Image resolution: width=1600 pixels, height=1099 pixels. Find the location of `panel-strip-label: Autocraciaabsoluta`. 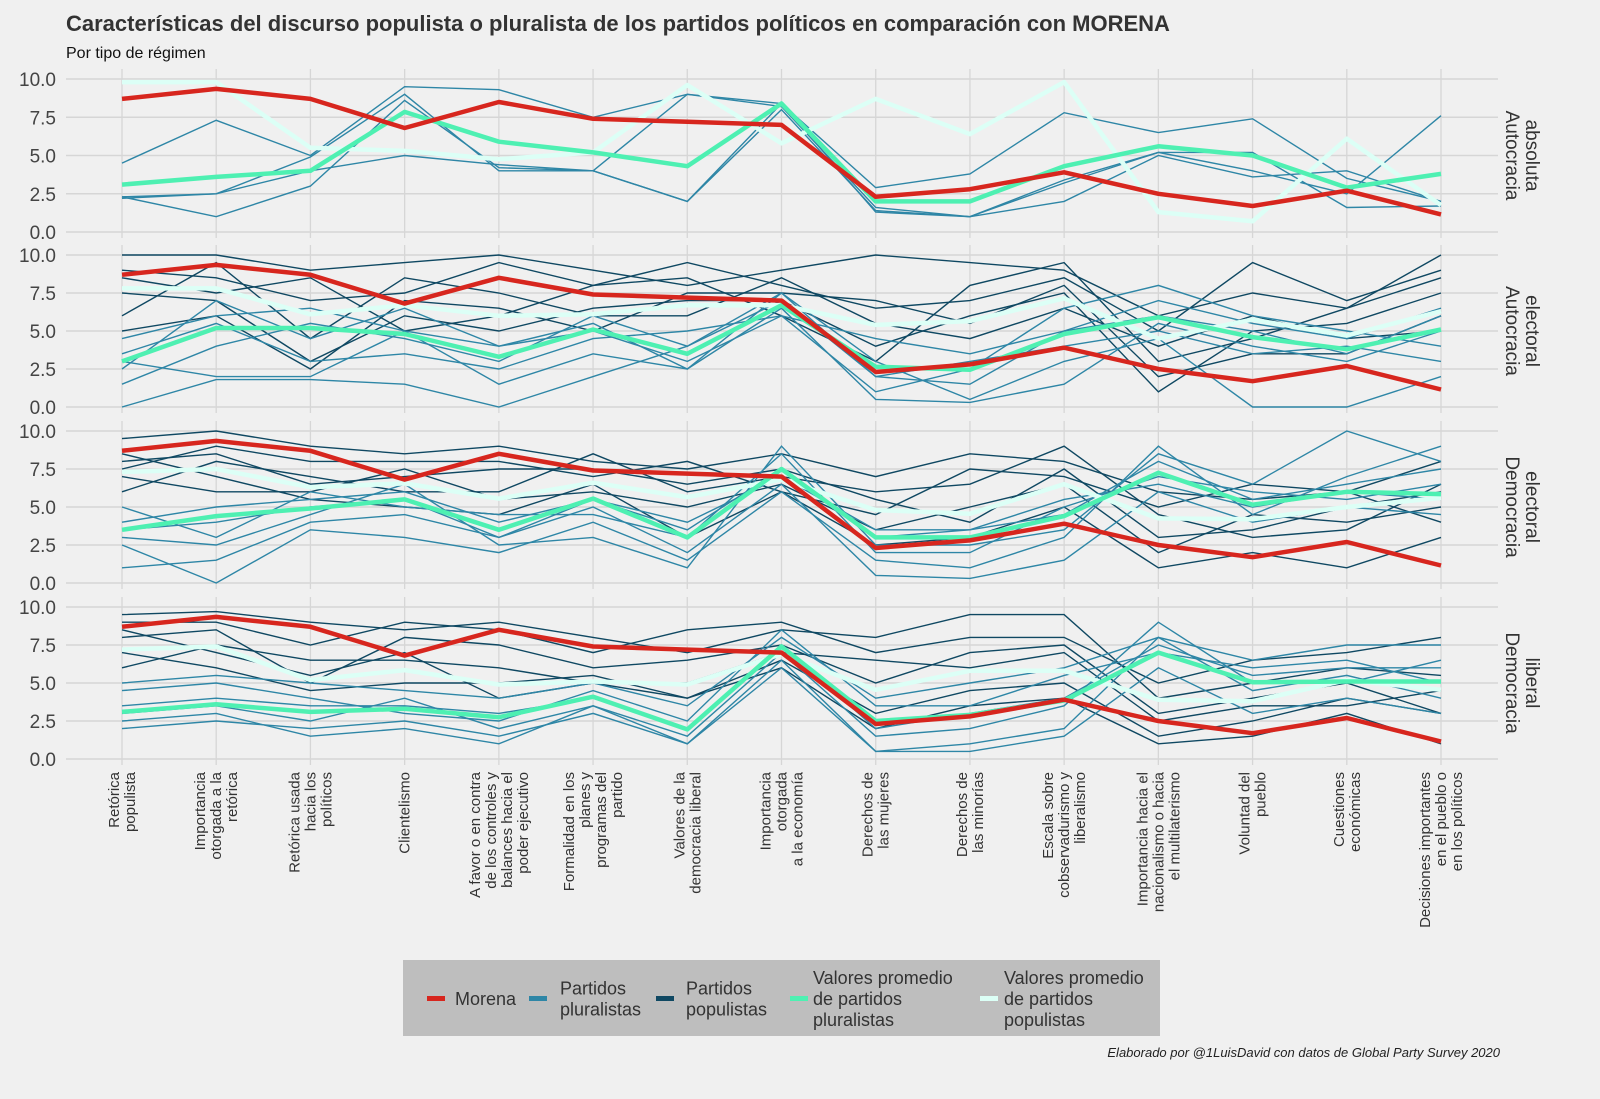

panel-strip-label: Autocraciaabsoluta is located at coordinates (1521, 156).